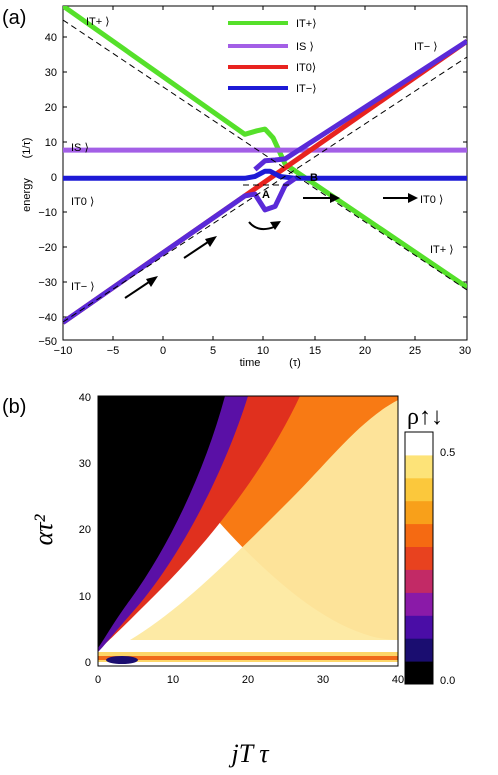 Image resolution: width=498 pixels, height=775 pixels. Describe the element at coordinates (305, 47) in the screenshot. I see `legend-label: IS ⟩` at that location.